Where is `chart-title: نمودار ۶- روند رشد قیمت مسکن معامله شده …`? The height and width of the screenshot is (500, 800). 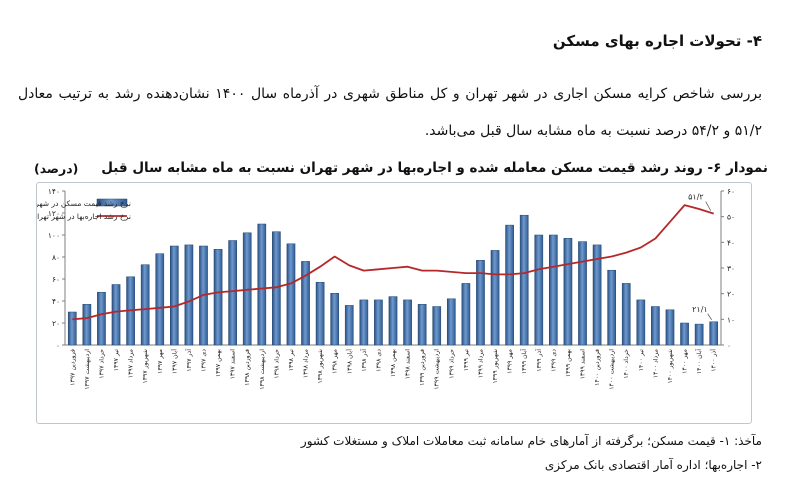 chart-title: نمودار ۶- روند رشد قیمت مسکن معامله شده … is located at coordinates (434, 168).